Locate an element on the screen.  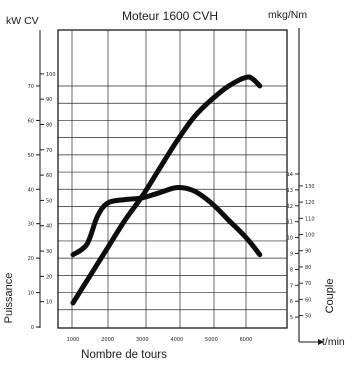
right-axis-units: mkg/Nm is located at coordinates (287, 15).